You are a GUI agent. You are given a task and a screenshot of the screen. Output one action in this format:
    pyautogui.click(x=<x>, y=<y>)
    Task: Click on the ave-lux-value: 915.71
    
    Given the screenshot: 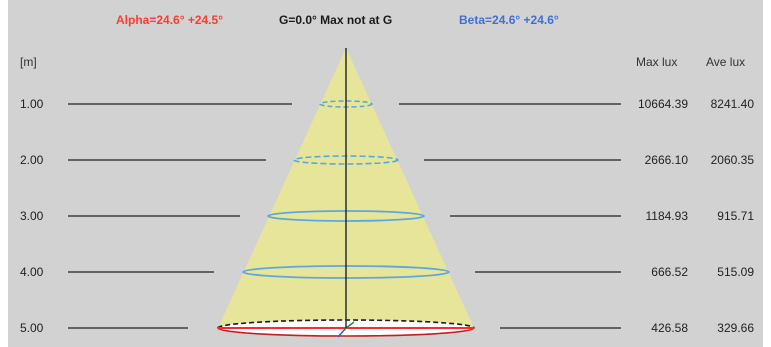 What is the action you would take?
    pyautogui.click(x=735, y=216)
    